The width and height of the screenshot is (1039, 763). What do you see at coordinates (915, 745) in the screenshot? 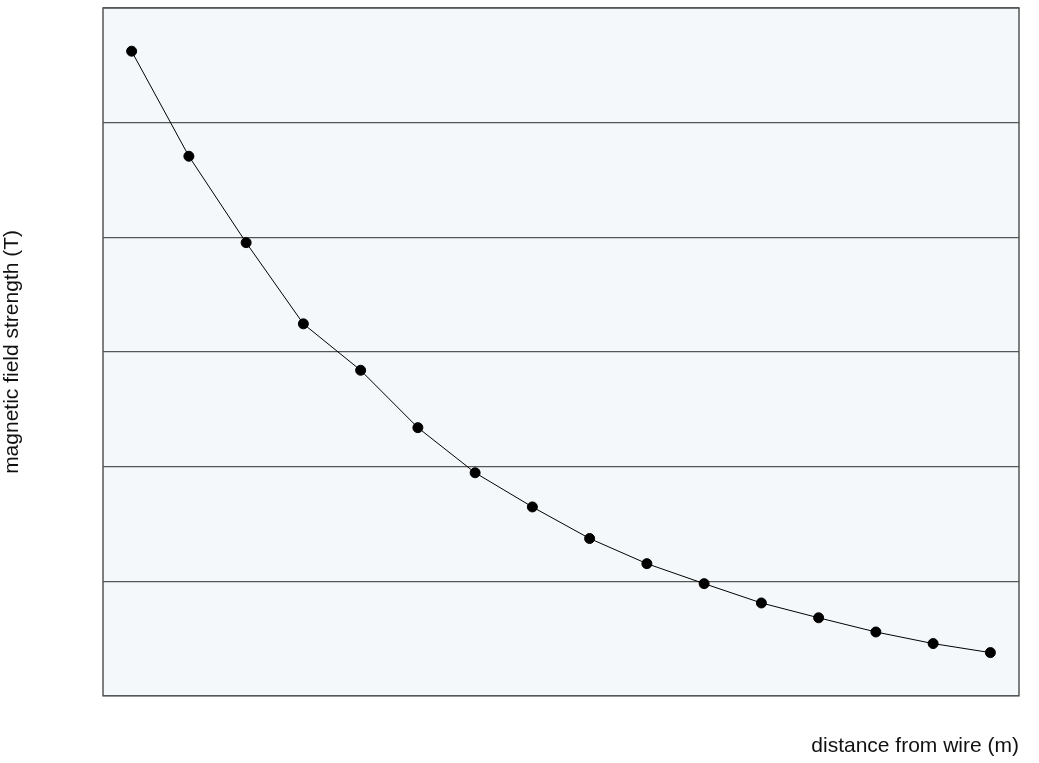
I see `x-axis-title: distance from wire (m)` at bounding box center [915, 745].